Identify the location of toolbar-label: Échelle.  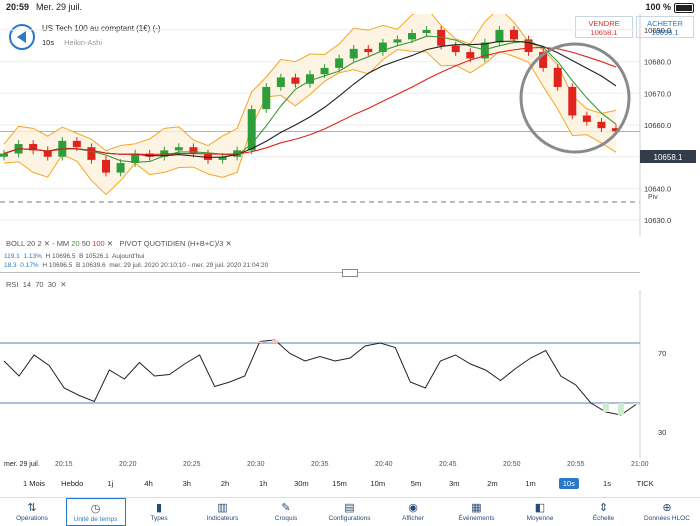
(603, 518).